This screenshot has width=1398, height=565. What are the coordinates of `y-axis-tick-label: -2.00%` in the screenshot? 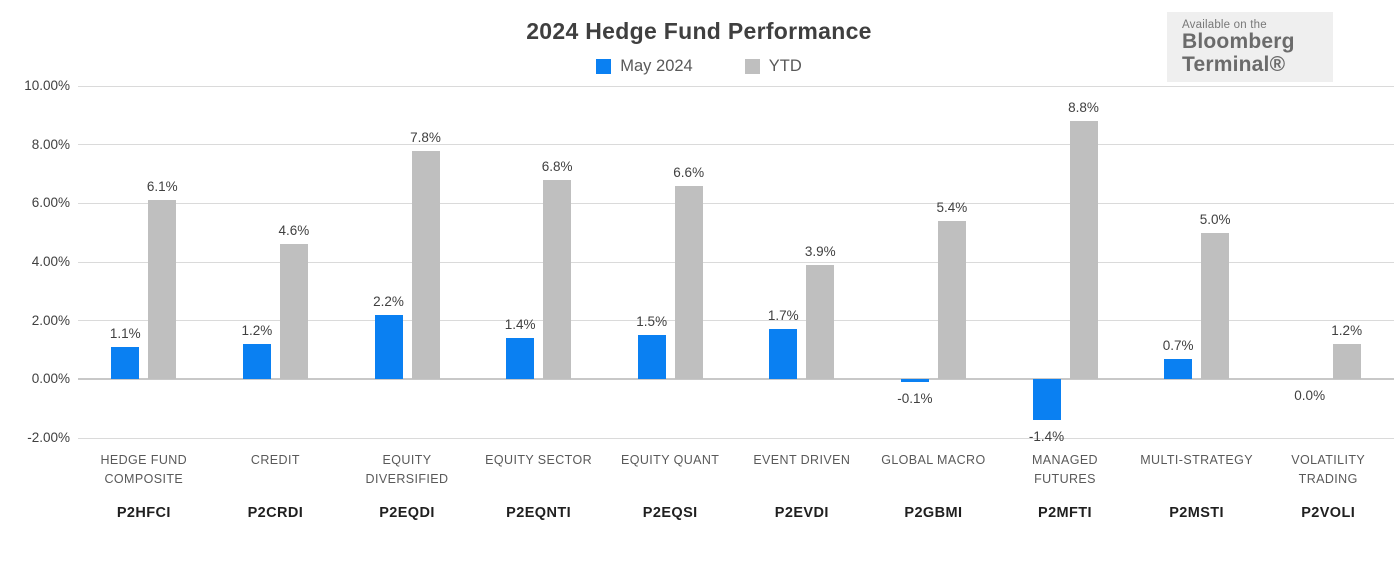 It's located at (48, 437).